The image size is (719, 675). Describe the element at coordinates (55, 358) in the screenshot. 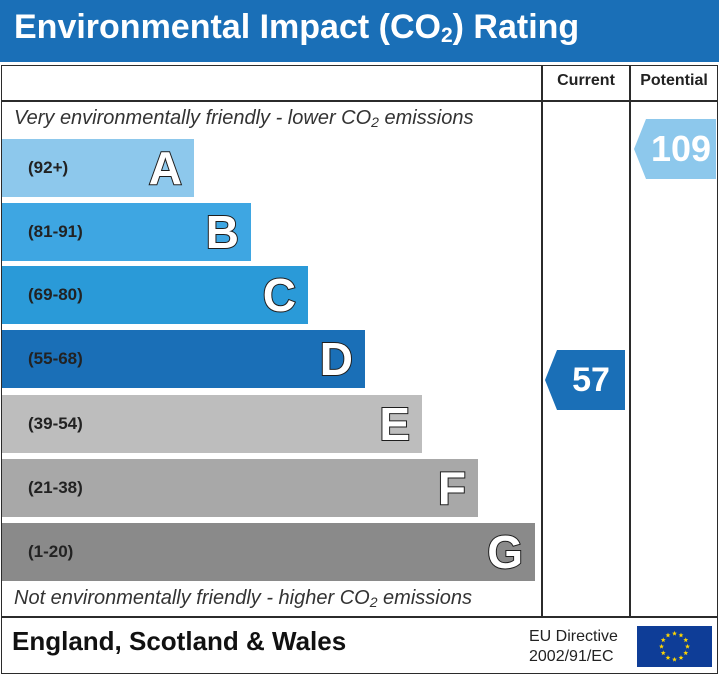

I see `band-range-label: (55-68)` at that location.